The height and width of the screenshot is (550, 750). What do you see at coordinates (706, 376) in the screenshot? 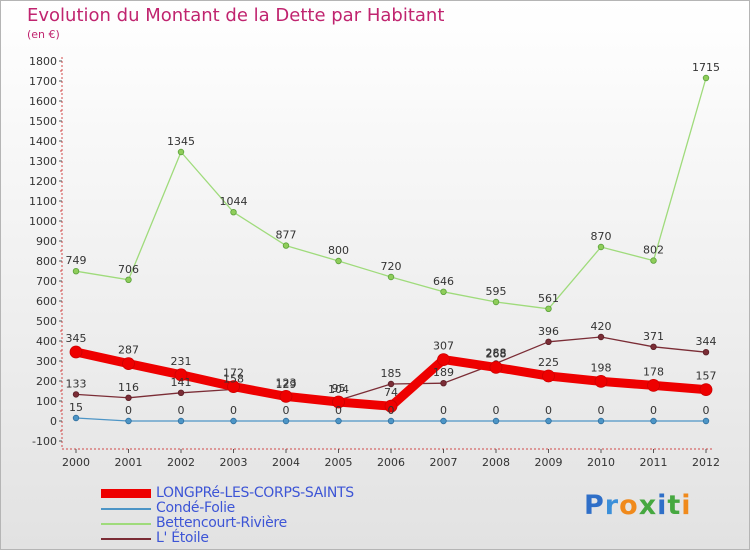
I see `data-label: 157` at bounding box center [706, 376].